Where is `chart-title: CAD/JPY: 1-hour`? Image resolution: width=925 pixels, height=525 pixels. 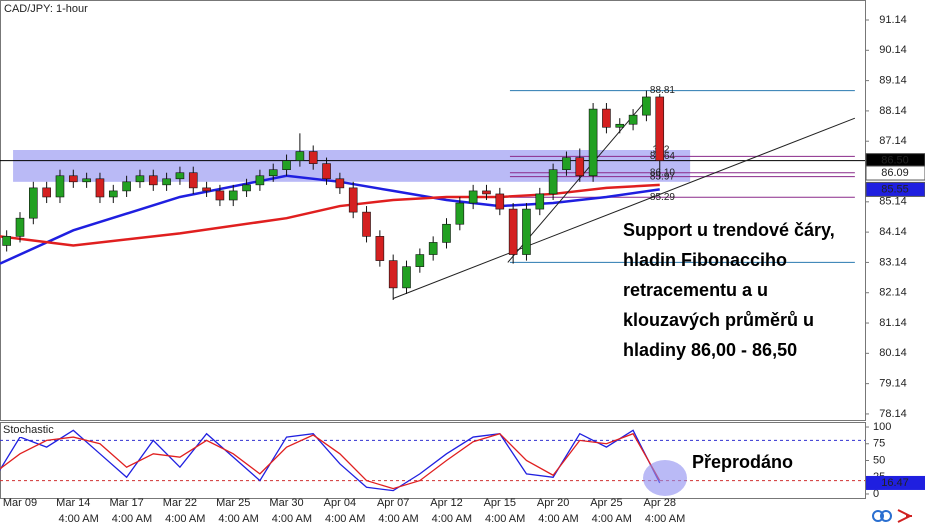 chart-title: CAD/JPY: 1-hour is located at coordinates (46, 9).